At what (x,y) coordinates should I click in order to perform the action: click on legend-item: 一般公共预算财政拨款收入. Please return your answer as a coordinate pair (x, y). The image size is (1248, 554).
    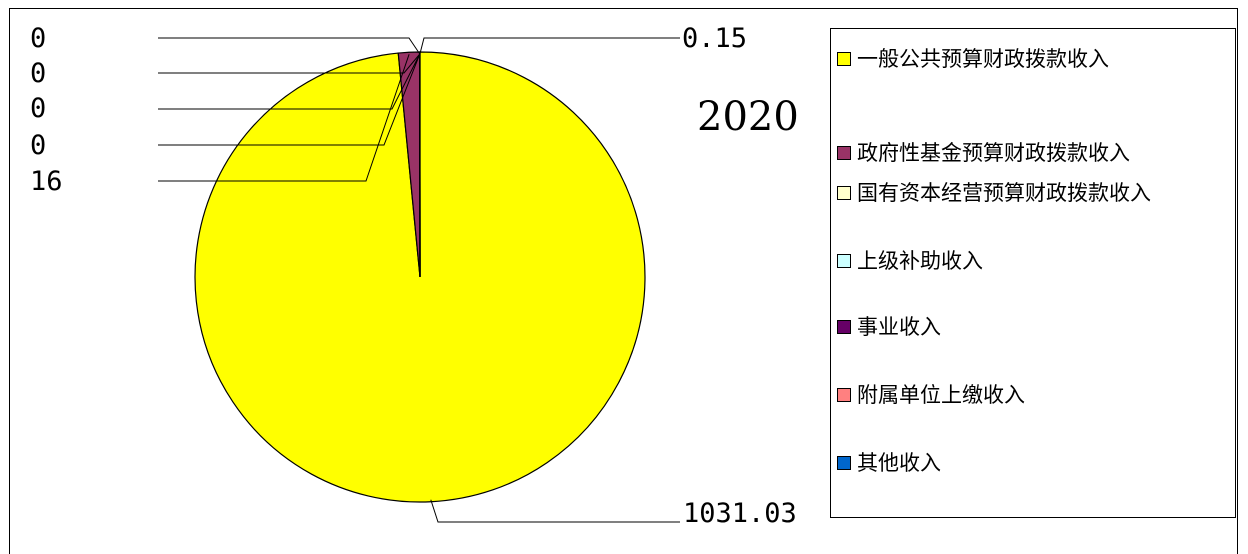
    Looking at the image, I should click on (1027, 59).